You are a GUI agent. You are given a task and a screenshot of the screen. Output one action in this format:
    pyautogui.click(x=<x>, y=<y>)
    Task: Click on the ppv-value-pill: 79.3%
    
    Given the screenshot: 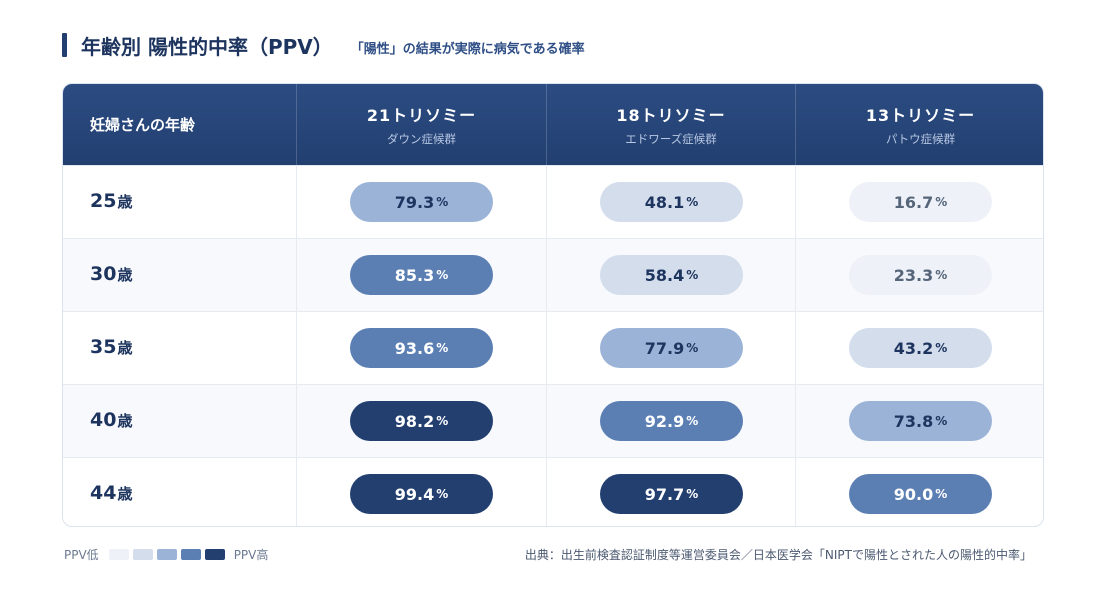 What is the action you would take?
    pyautogui.click(x=421, y=202)
    